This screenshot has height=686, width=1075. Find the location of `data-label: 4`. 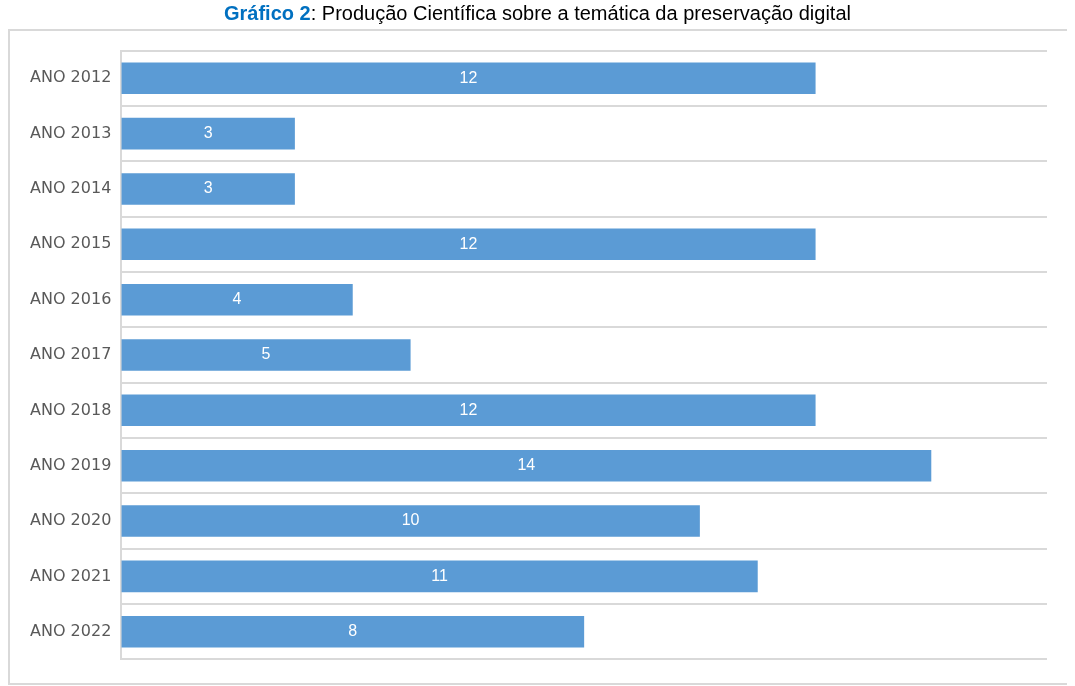

data-label: 4 is located at coordinates (237, 299).